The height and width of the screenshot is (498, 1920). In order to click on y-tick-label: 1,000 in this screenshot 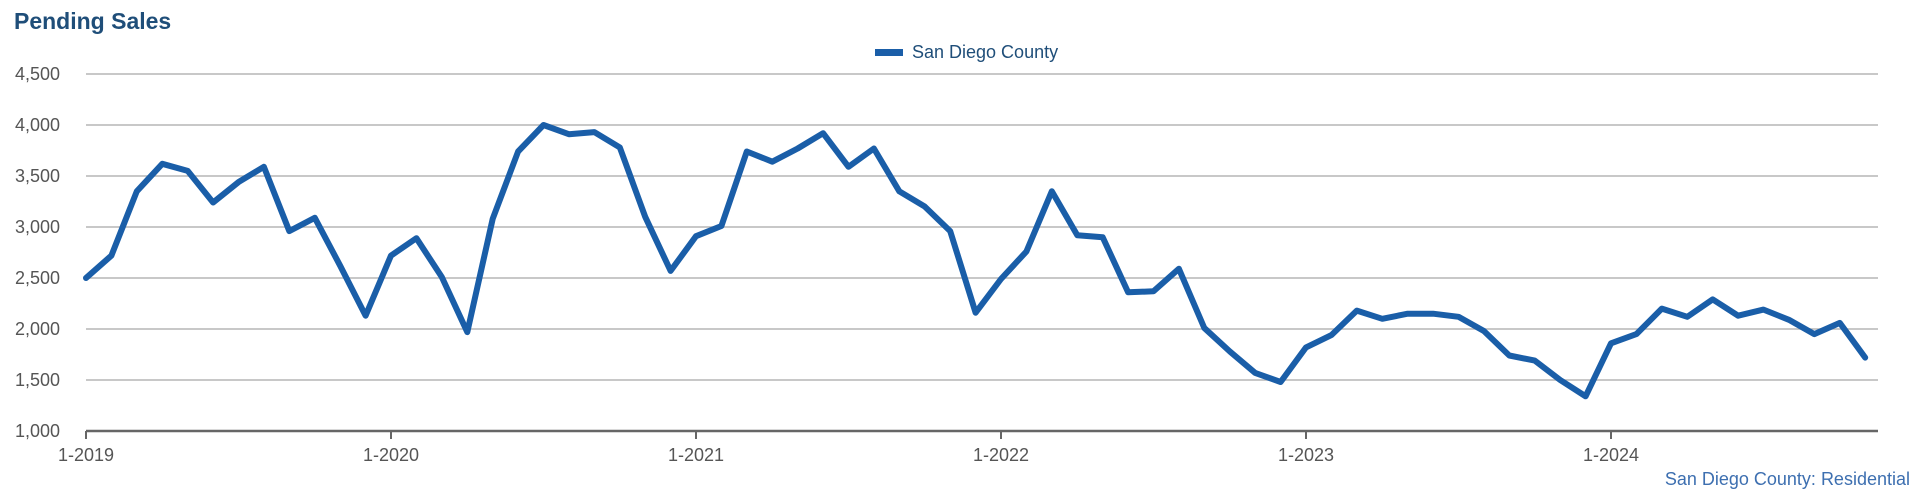, I will do `click(37, 431)`.